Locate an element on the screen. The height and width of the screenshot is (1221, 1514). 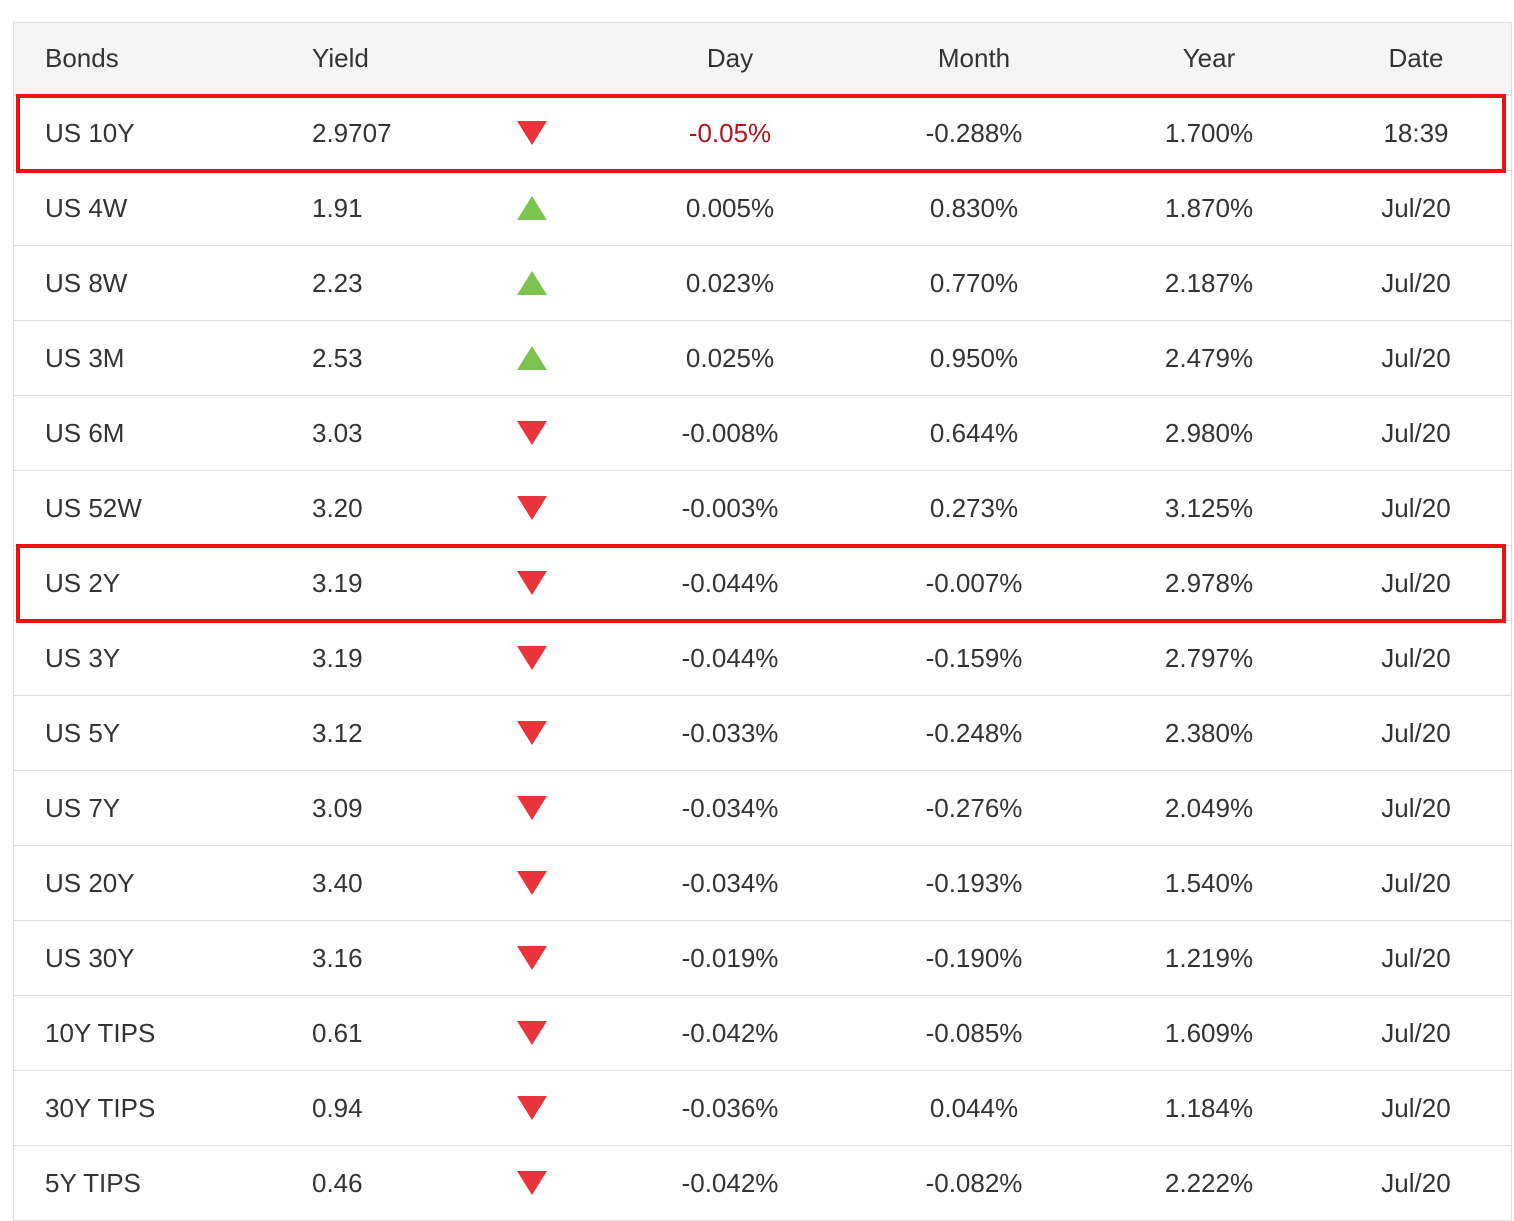
bond-year-change: 1.184% is located at coordinates (1209, 1107).